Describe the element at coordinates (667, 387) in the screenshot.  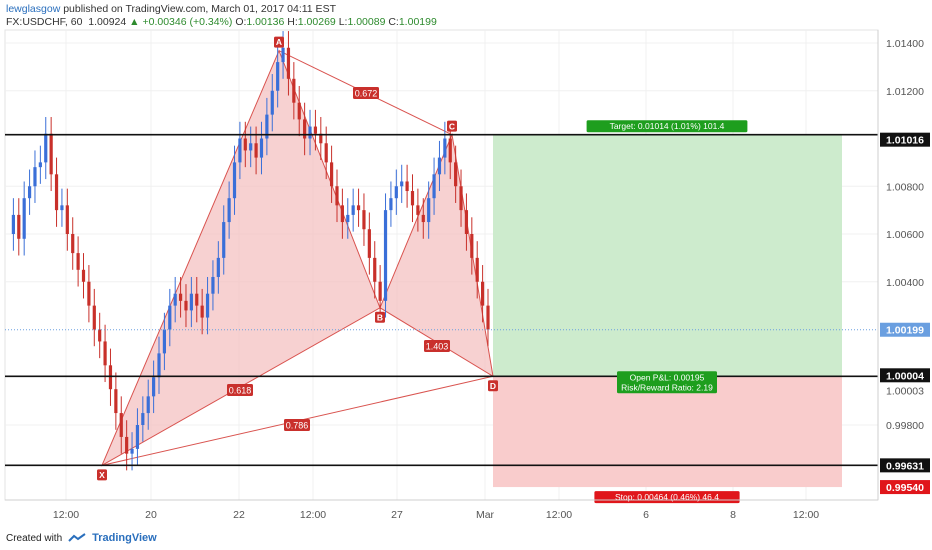
I see `risk-reward-label: Risk/Reward Ratio: 2.19` at that location.